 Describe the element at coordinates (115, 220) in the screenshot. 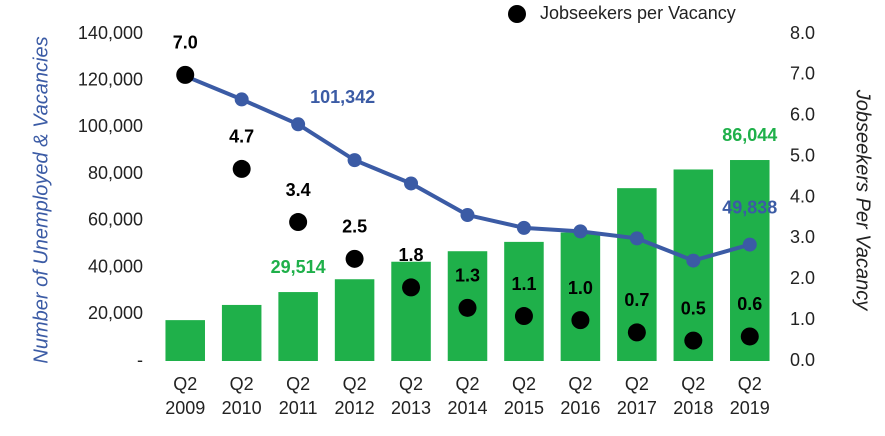

I see `y-tick-label: 60,000` at that location.